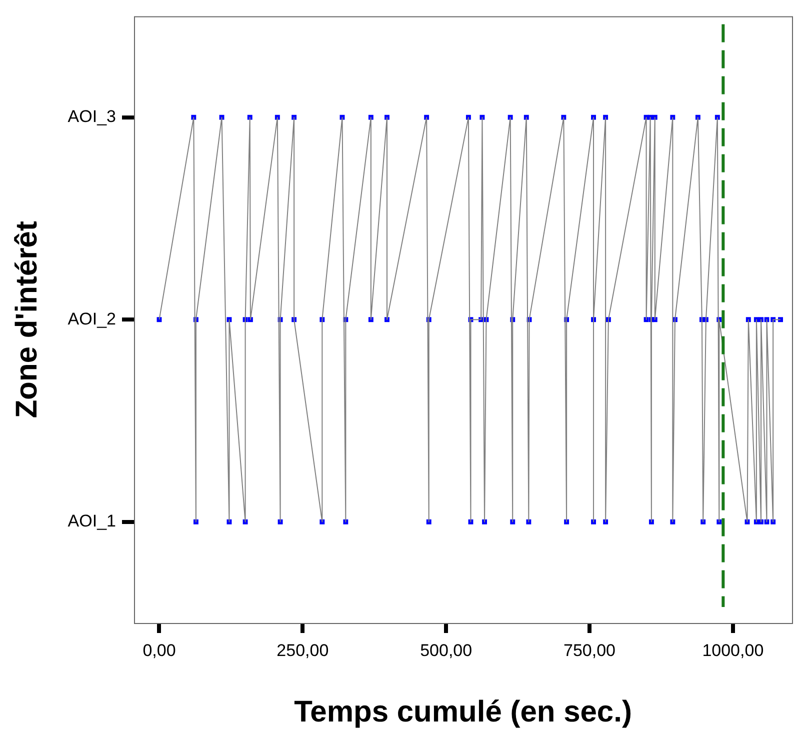 Image resolution: width=796 pixels, height=735 pixels. What do you see at coordinates (446, 650) in the screenshot?
I see `x-tick-label: 500,00` at bounding box center [446, 650].